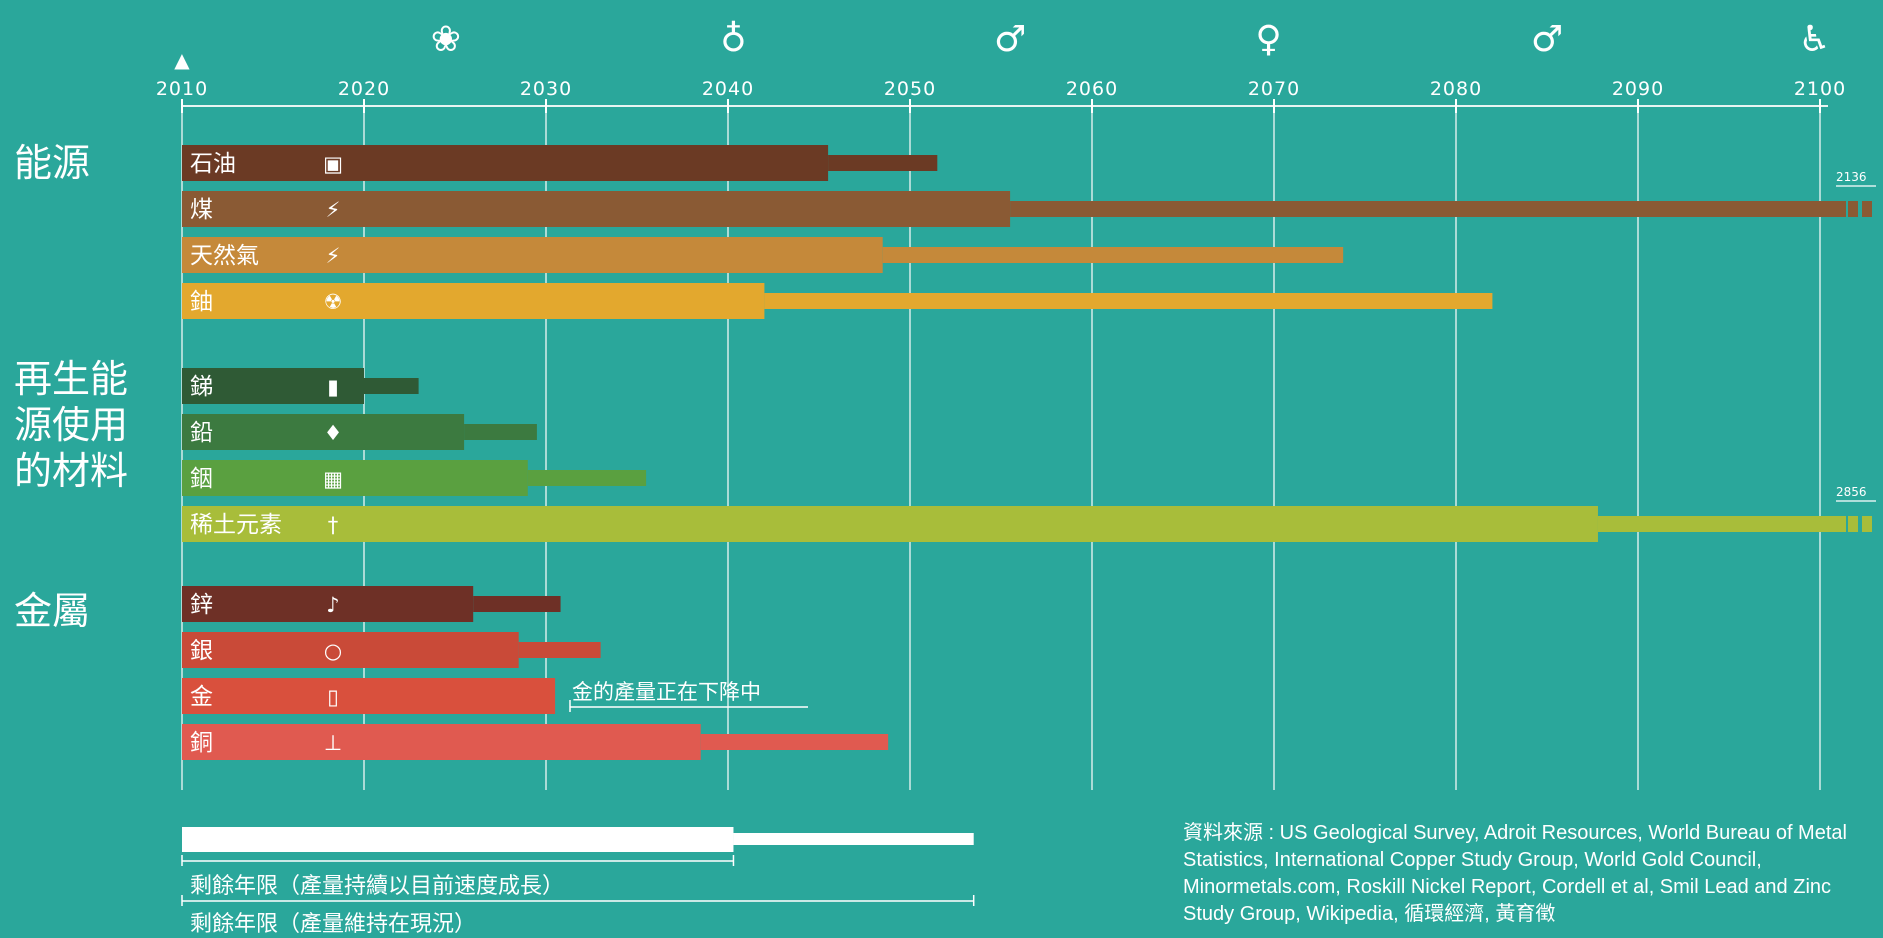  I want to click on ring-icon: ○, so click(333, 651).